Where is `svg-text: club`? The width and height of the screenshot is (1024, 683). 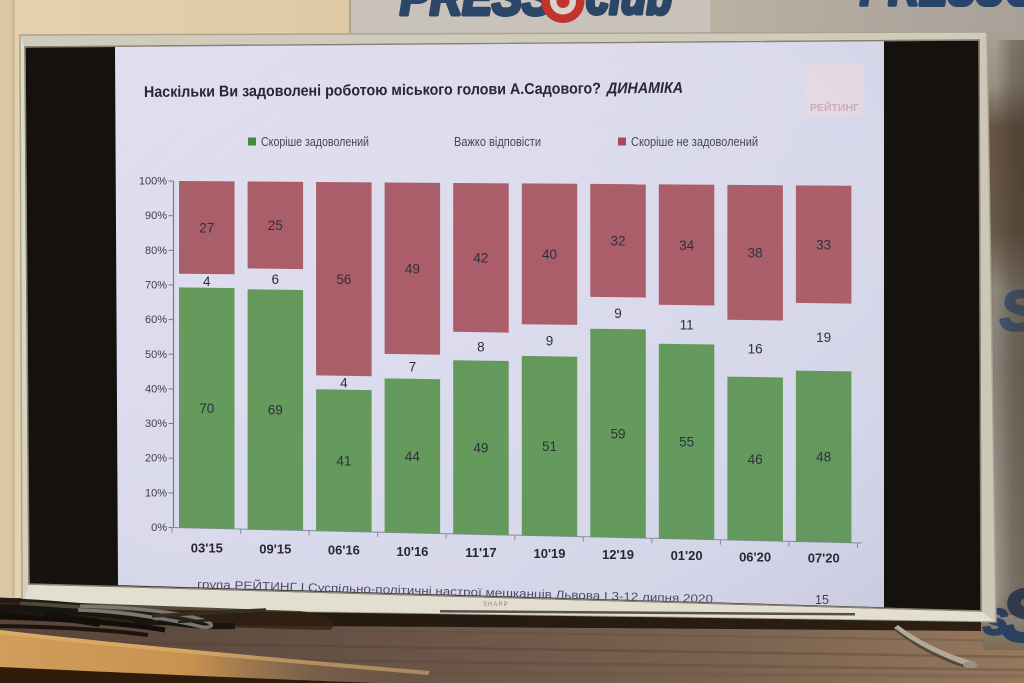
svg-text: club is located at coordinates (629, 13).